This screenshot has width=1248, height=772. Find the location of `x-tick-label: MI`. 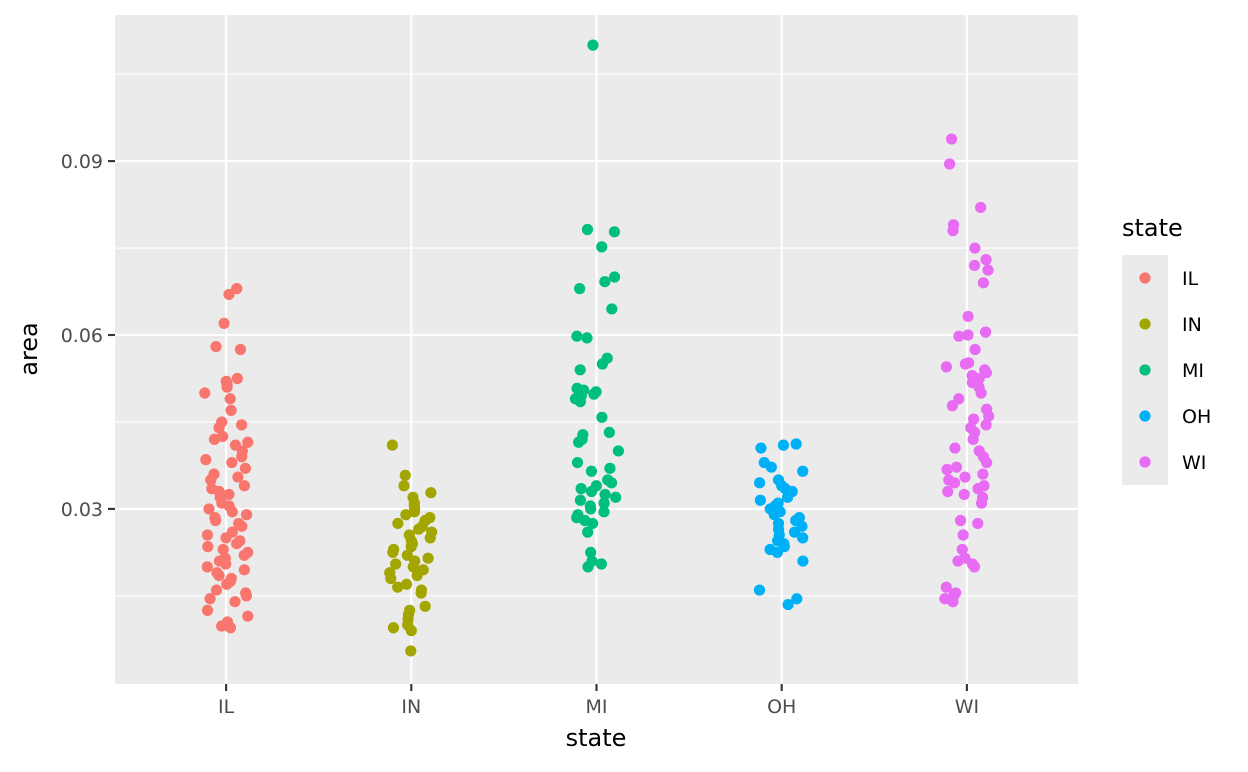

x-tick-label: MI is located at coordinates (597, 707).